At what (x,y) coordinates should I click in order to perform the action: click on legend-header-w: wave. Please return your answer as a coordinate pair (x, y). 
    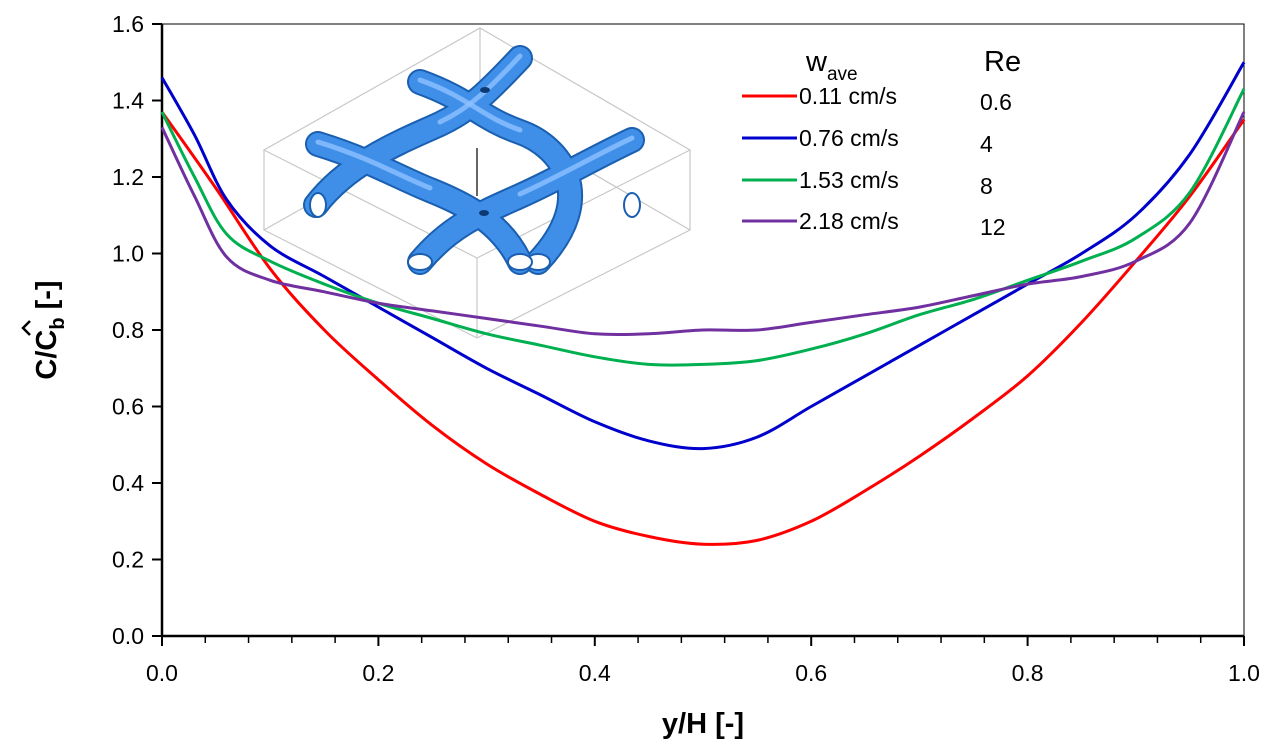
    Looking at the image, I should click on (831, 65).